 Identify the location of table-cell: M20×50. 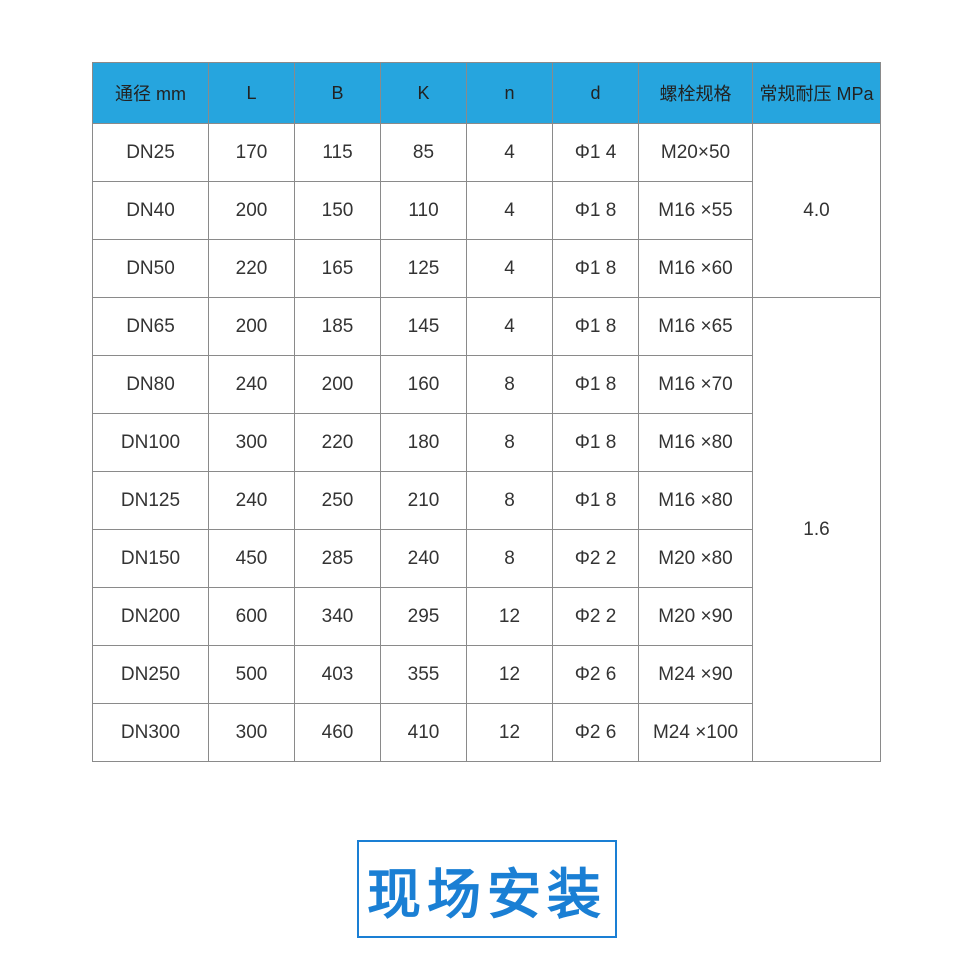
(695, 152).